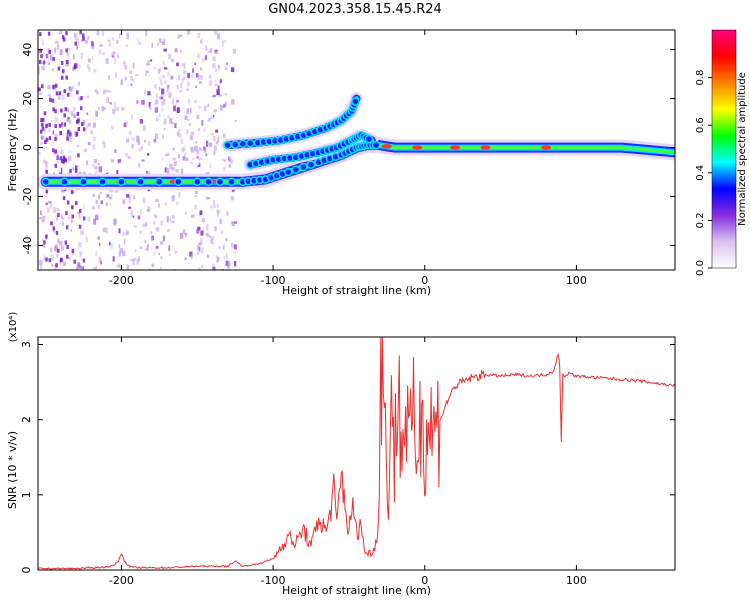 The width and height of the screenshot is (750, 600). What do you see at coordinates (576, 280) in the screenshot?
I see `spectrogram-xtick-label: 100` at bounding box center [576, 280].